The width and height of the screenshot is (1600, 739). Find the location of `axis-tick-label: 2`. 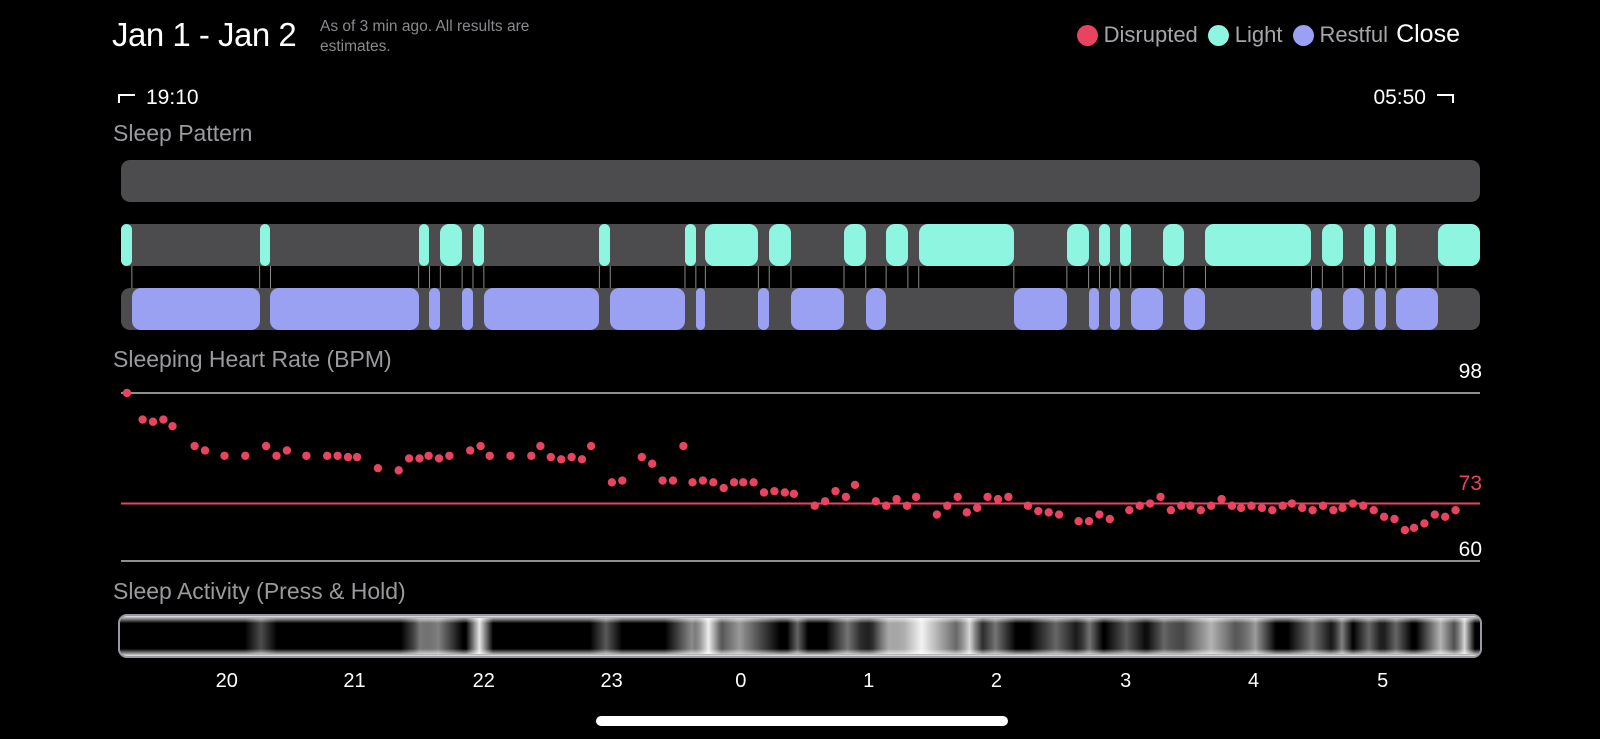

axis-tick-label: 2 is located at coordinates (996, 681).